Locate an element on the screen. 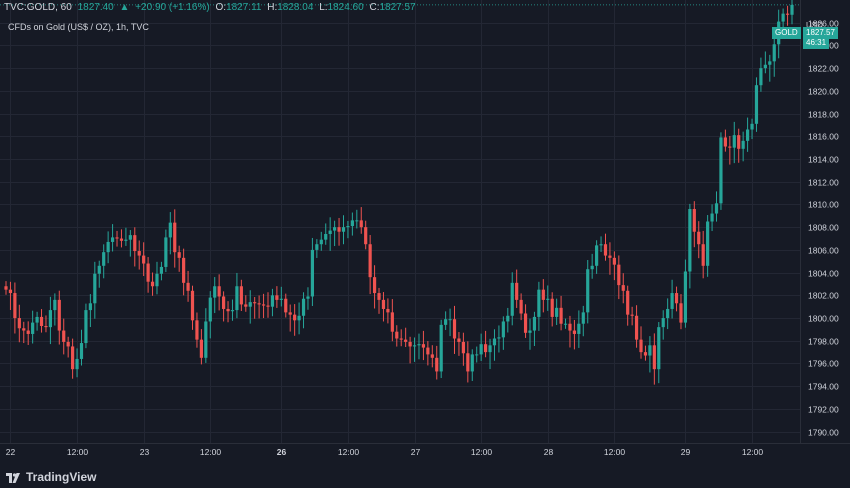 The height and width of the screenshot is (488, 850). tradingview-logo: TradingView is located at coordinates (51, 477).